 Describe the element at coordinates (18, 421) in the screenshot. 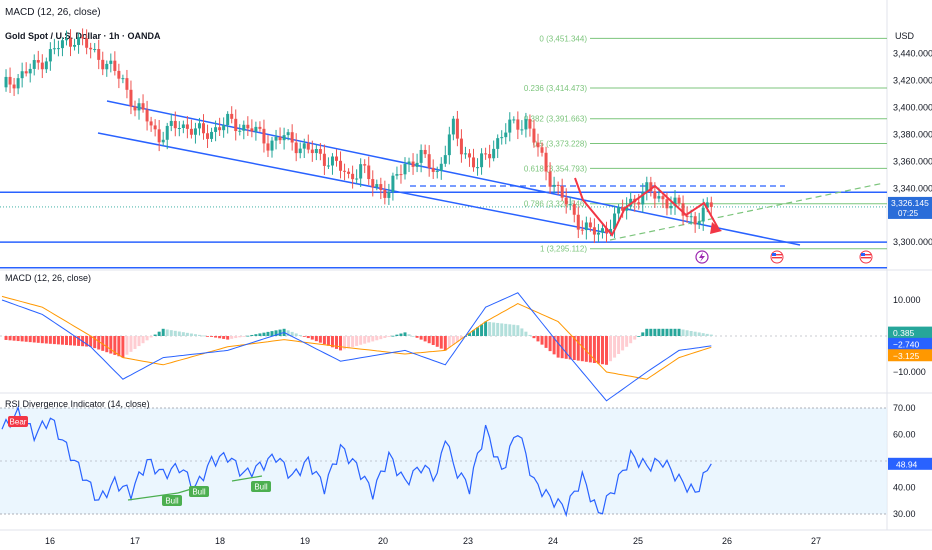

I see `bear-label` at that location.